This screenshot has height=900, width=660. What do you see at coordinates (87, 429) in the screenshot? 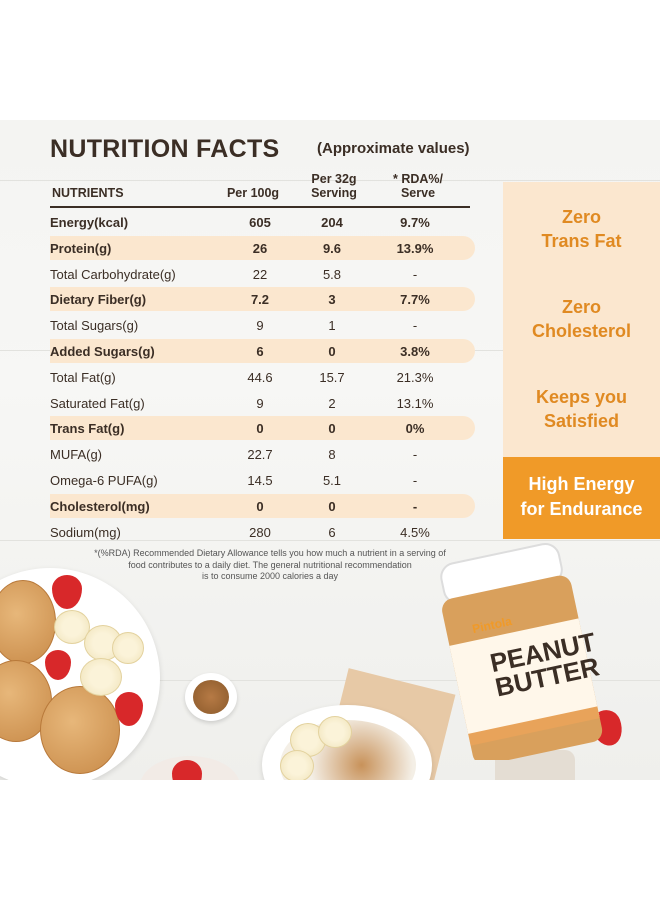
I see `nutrient-name: Trans Fat(g)` at bounding box center [87, 429].